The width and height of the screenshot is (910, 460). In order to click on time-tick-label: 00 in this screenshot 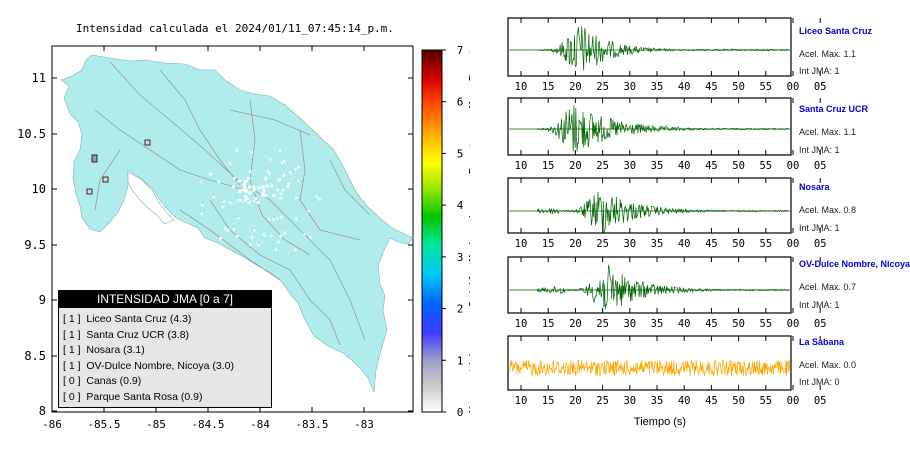, I will do `click(793, 87)`.